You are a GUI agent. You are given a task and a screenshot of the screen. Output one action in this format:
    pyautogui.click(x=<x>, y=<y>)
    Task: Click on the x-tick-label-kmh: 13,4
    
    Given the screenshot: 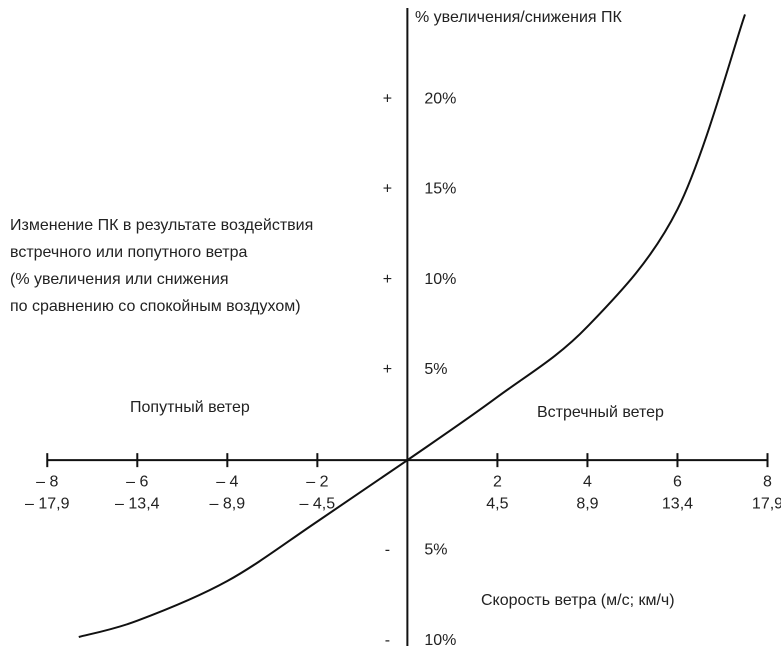 What is the action you would take?
    pyautogui.click(x=677, y=503)
    